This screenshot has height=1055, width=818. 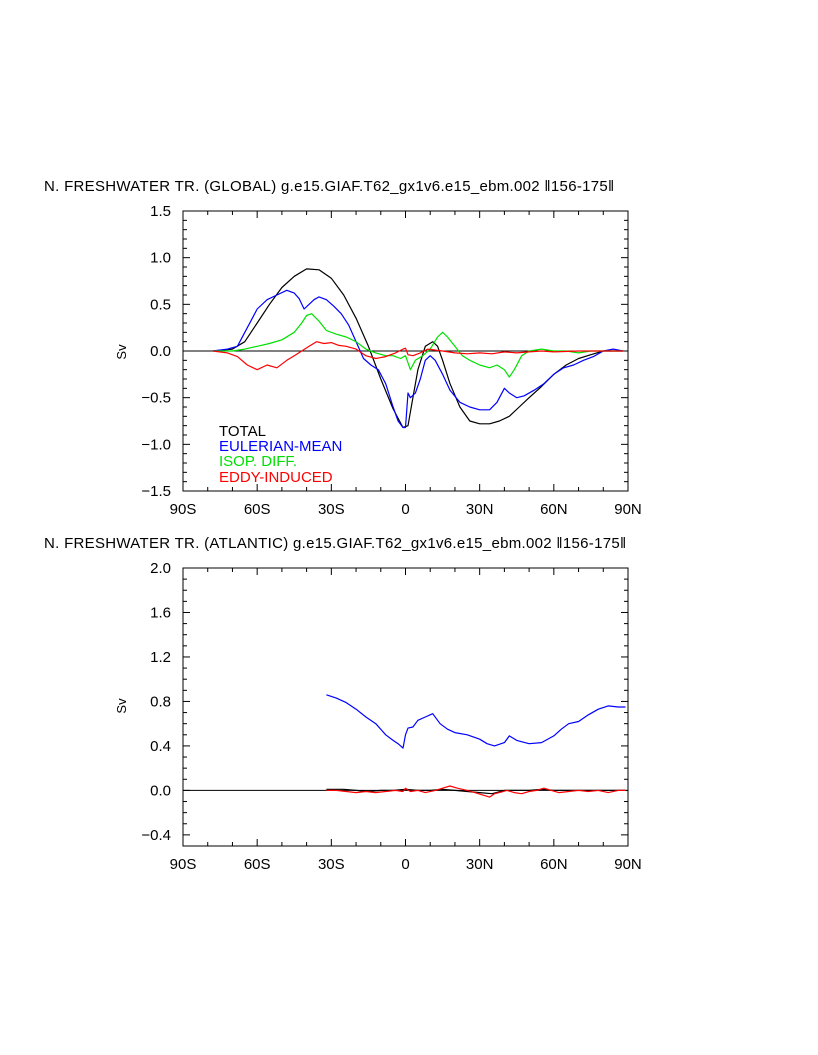 I want to click on atlantic-y-axis-label: Sv, so click(x=121, y=706).